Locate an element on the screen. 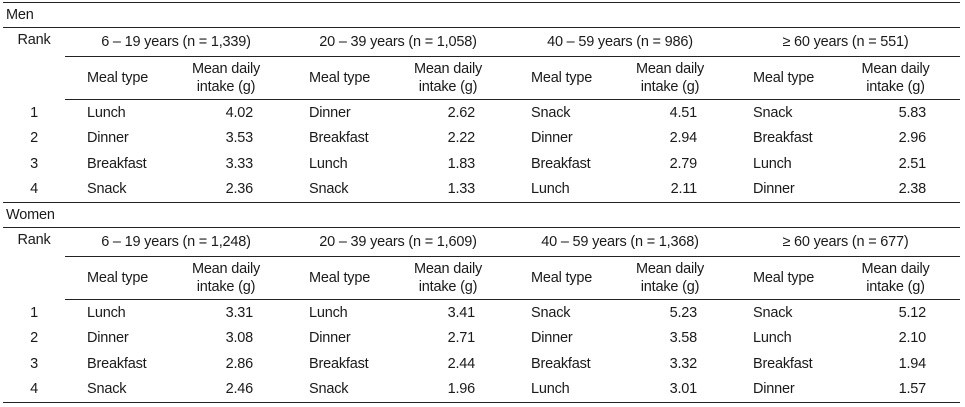  intake-value-cell: 1.94 is located at coordinates (912, 363).